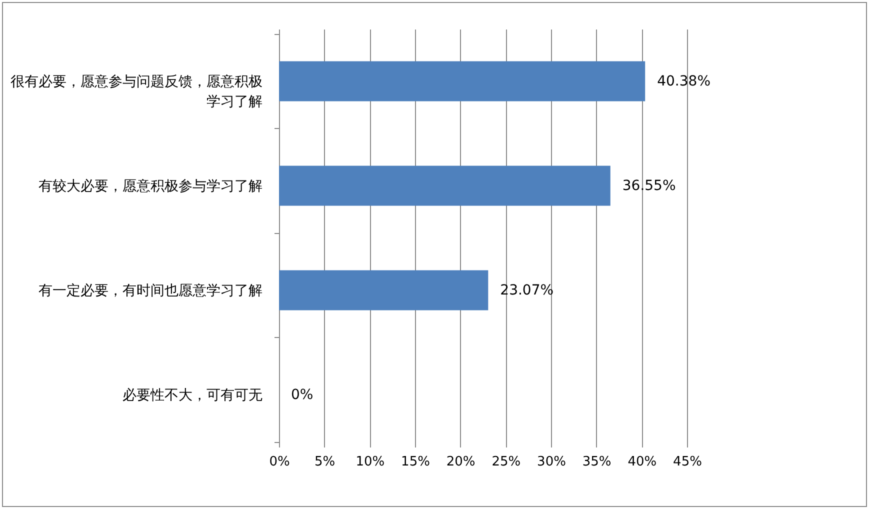 Image resolution: width=871 pixels, height=511 pixels. What do you see at coordinates (687, 462) in the screenshot?
I see `x-tick-label: 45%` at bounding box center [687, 462].